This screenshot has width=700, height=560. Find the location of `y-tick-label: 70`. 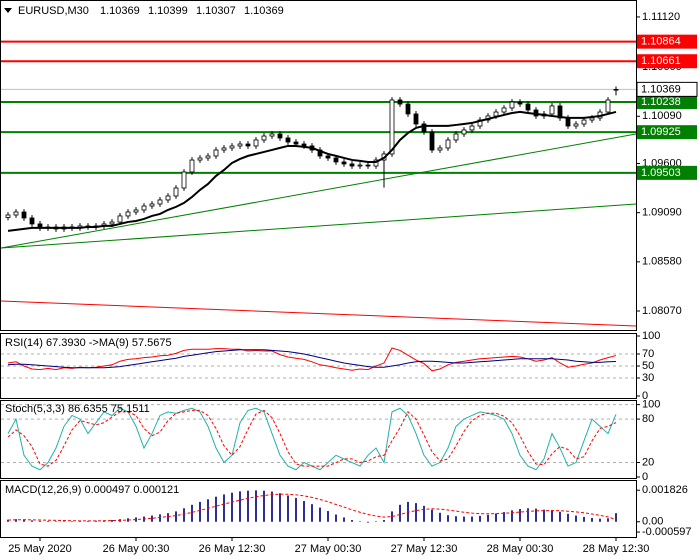

y-tick-label: 70 is located at coordinates (648, 354).